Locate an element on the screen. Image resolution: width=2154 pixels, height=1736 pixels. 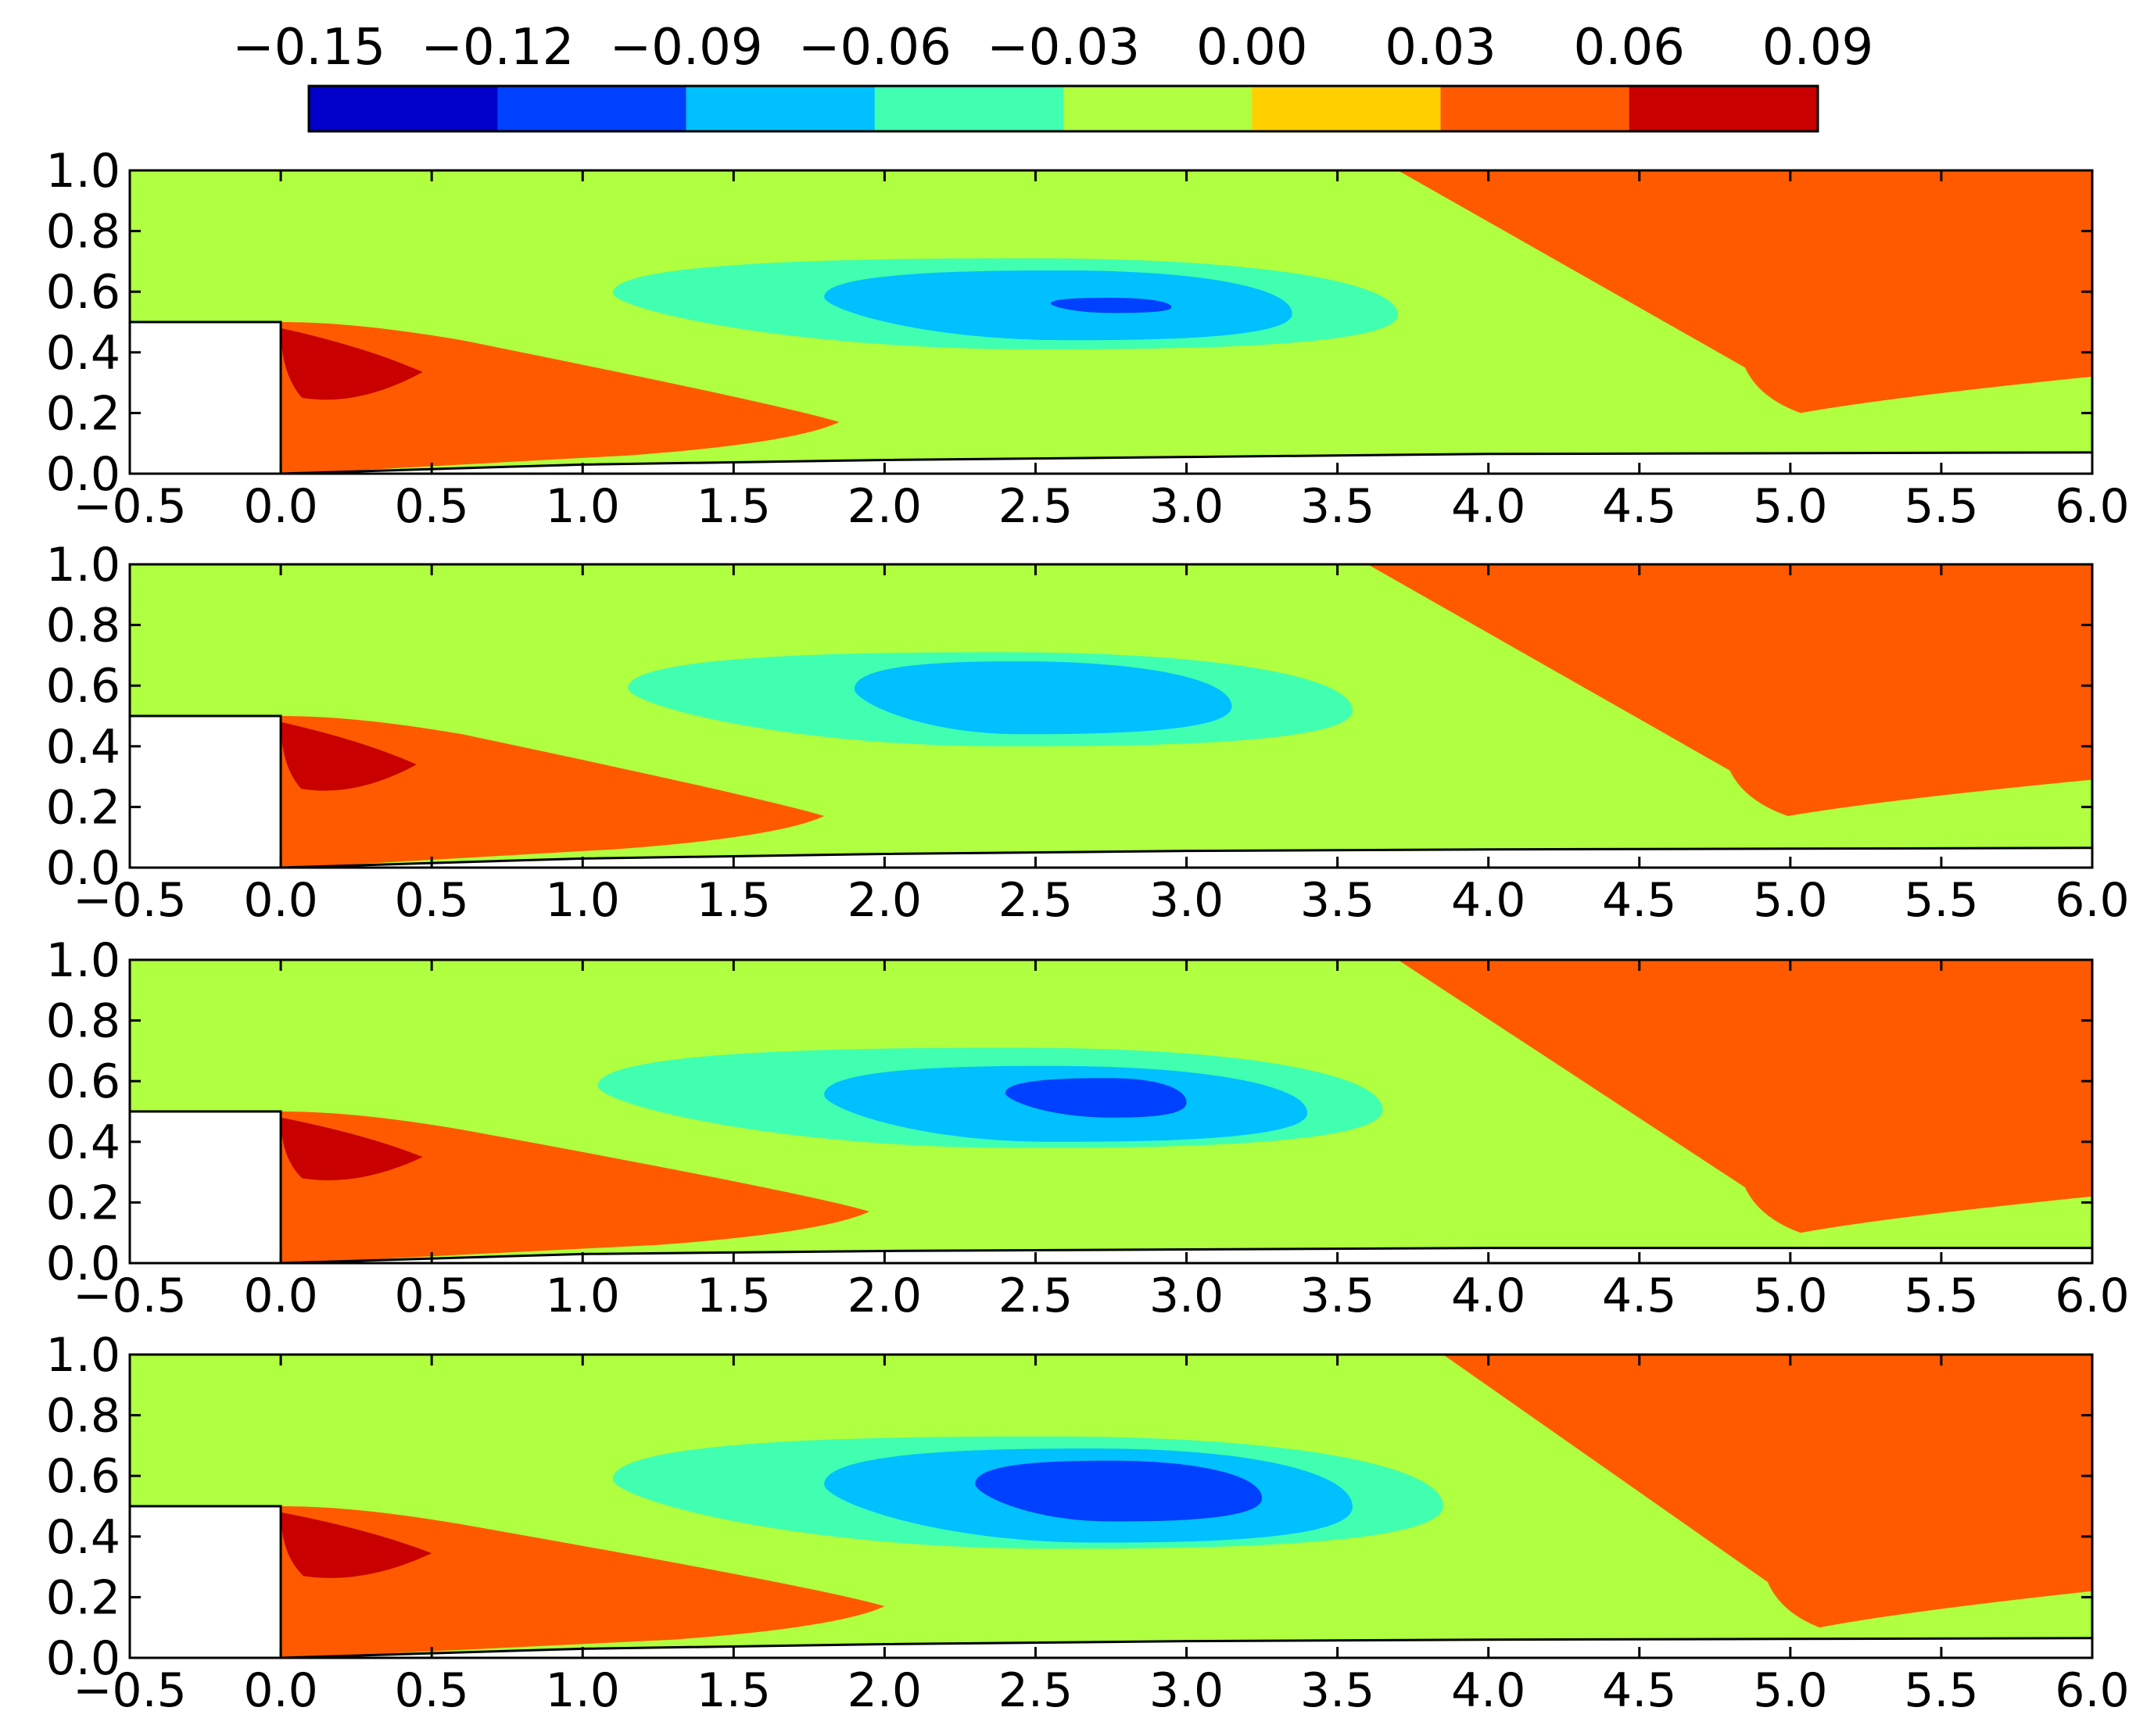
colorbar-tick-label: −0.12 is located at coordinates (497, 48).